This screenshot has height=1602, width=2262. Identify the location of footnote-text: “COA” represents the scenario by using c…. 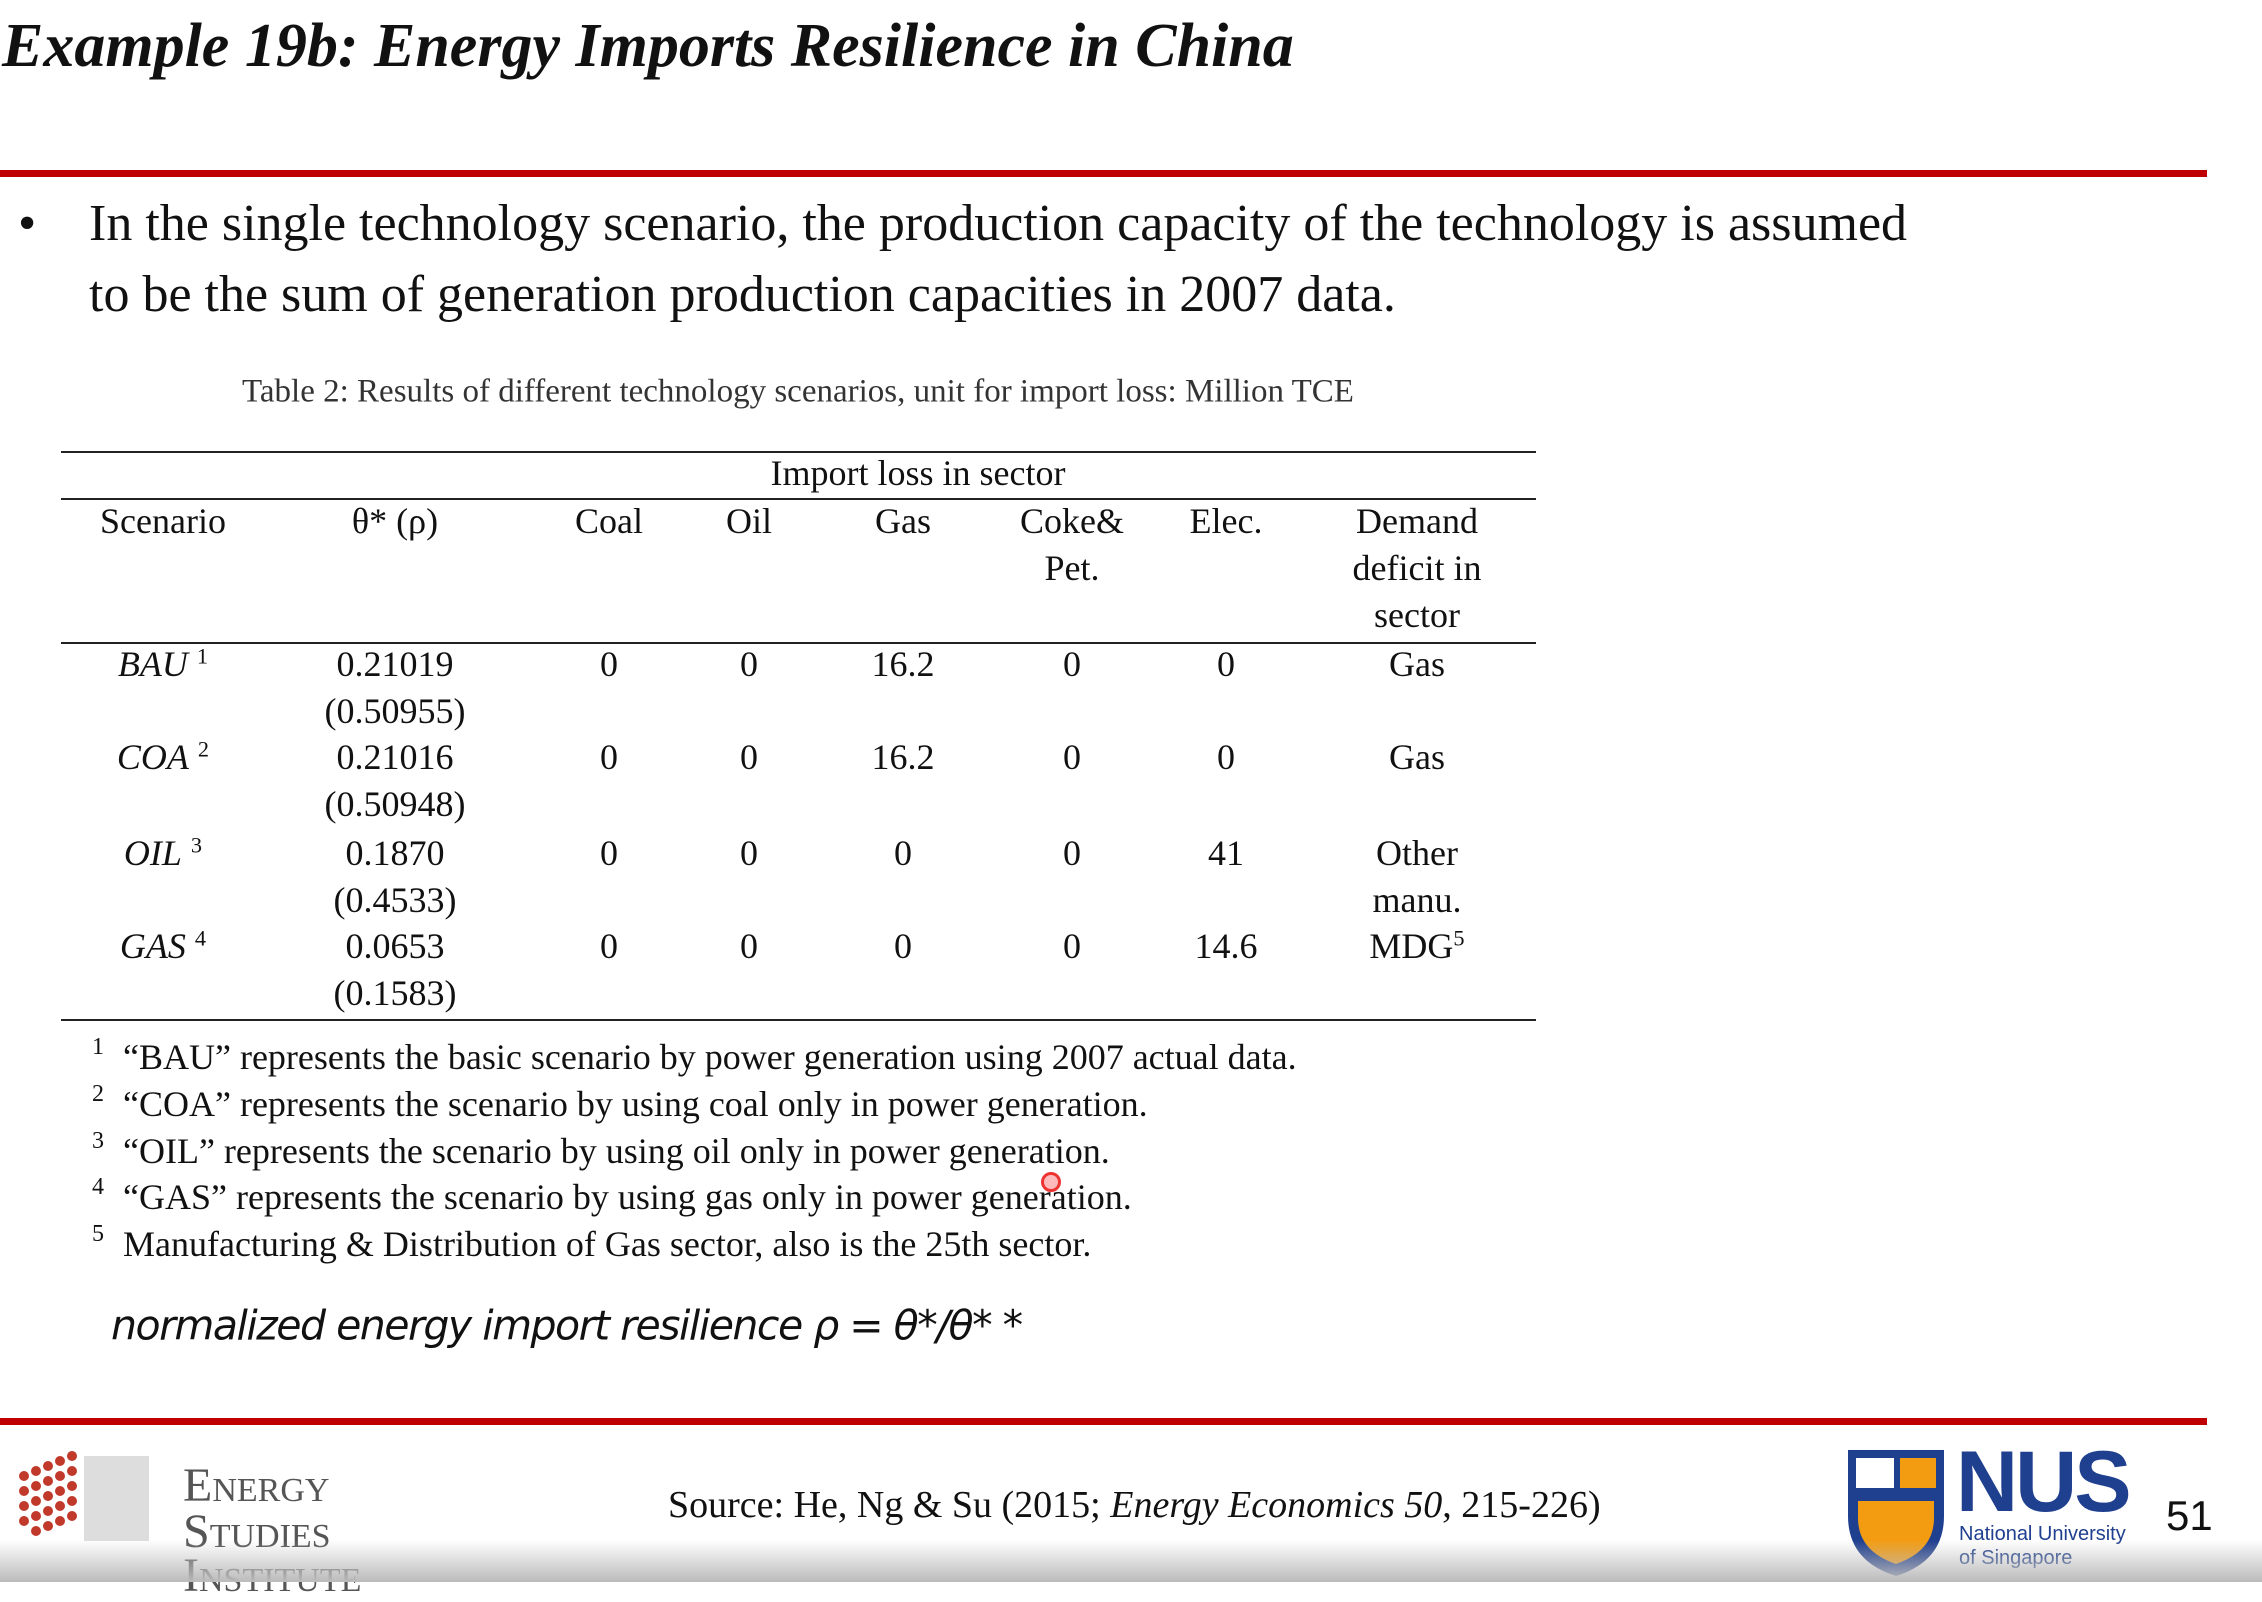
(635, 1103).